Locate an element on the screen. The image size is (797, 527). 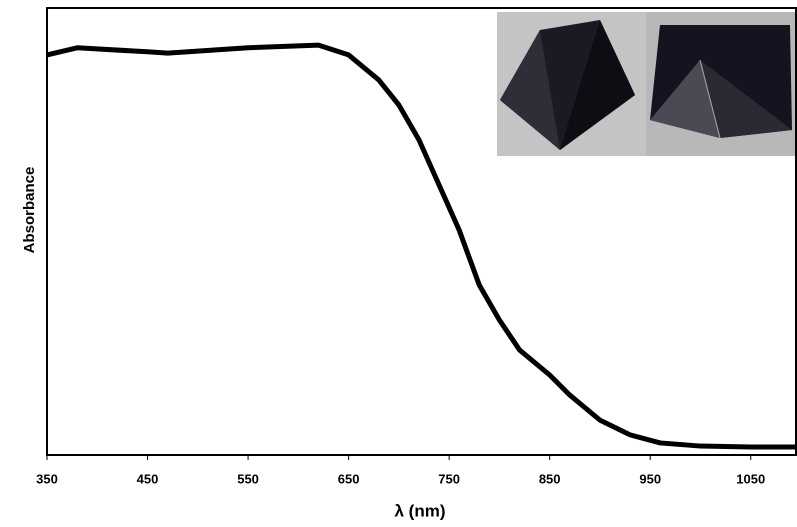
x-tick-label: 1050 is located at coordinates (750, 478).